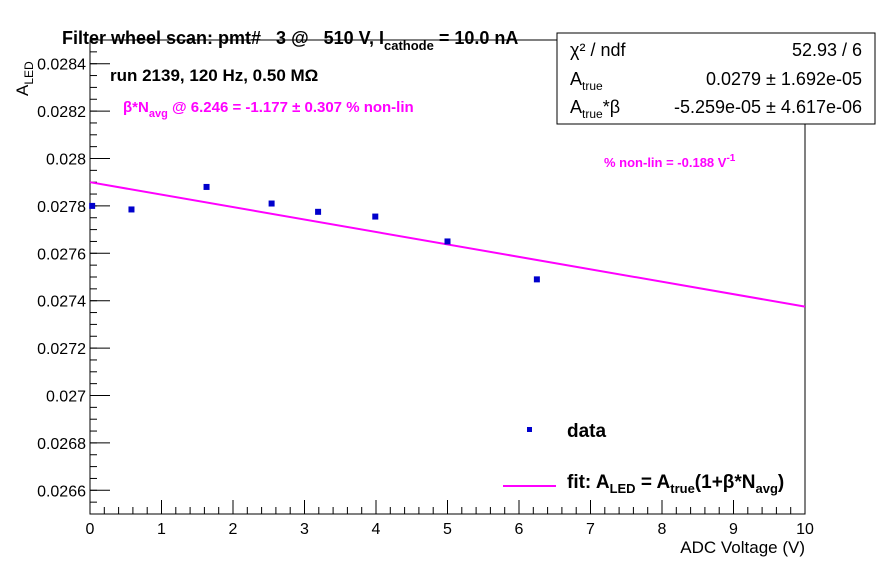 This screenshot has width=896, height=572. Describe the element at coordinates (576, 107) in the screenshot. I see `stats-row3-main: A` at that location.